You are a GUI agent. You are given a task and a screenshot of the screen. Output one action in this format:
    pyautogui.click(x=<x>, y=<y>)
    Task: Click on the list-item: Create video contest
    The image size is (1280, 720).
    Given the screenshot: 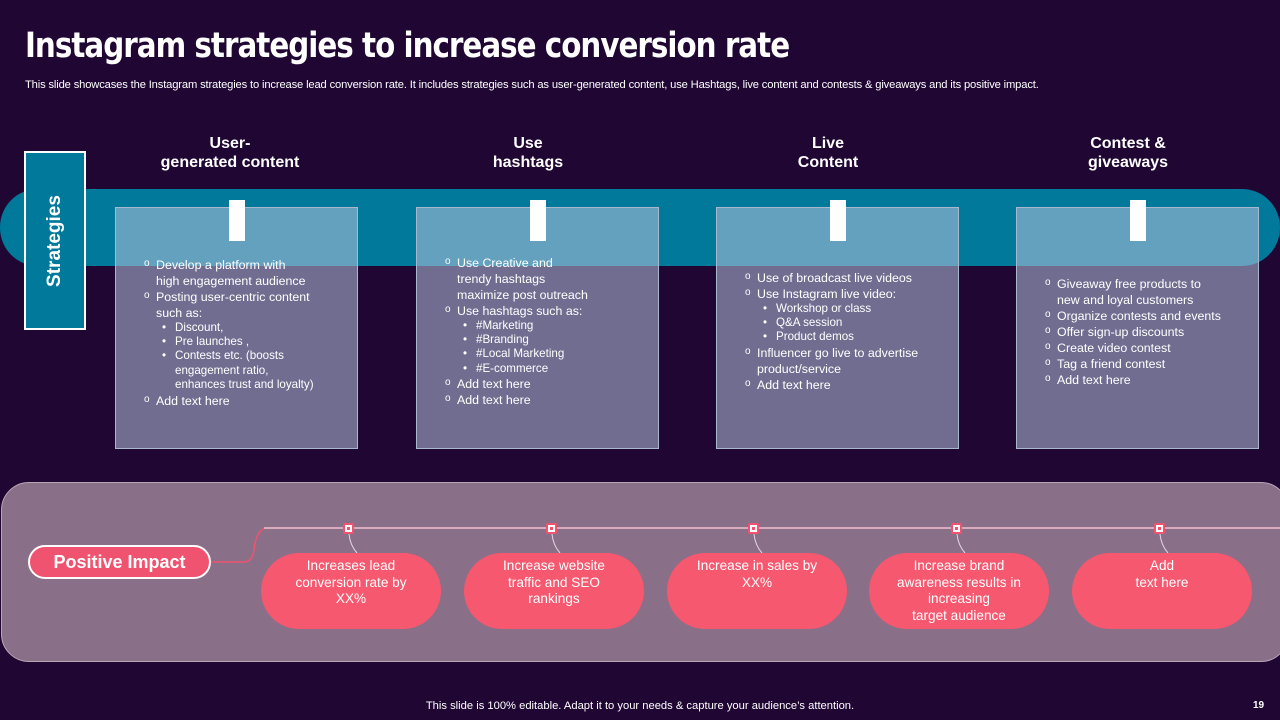 What is the action you would take?
    pyautogui.click(x=1143, y=347)
    